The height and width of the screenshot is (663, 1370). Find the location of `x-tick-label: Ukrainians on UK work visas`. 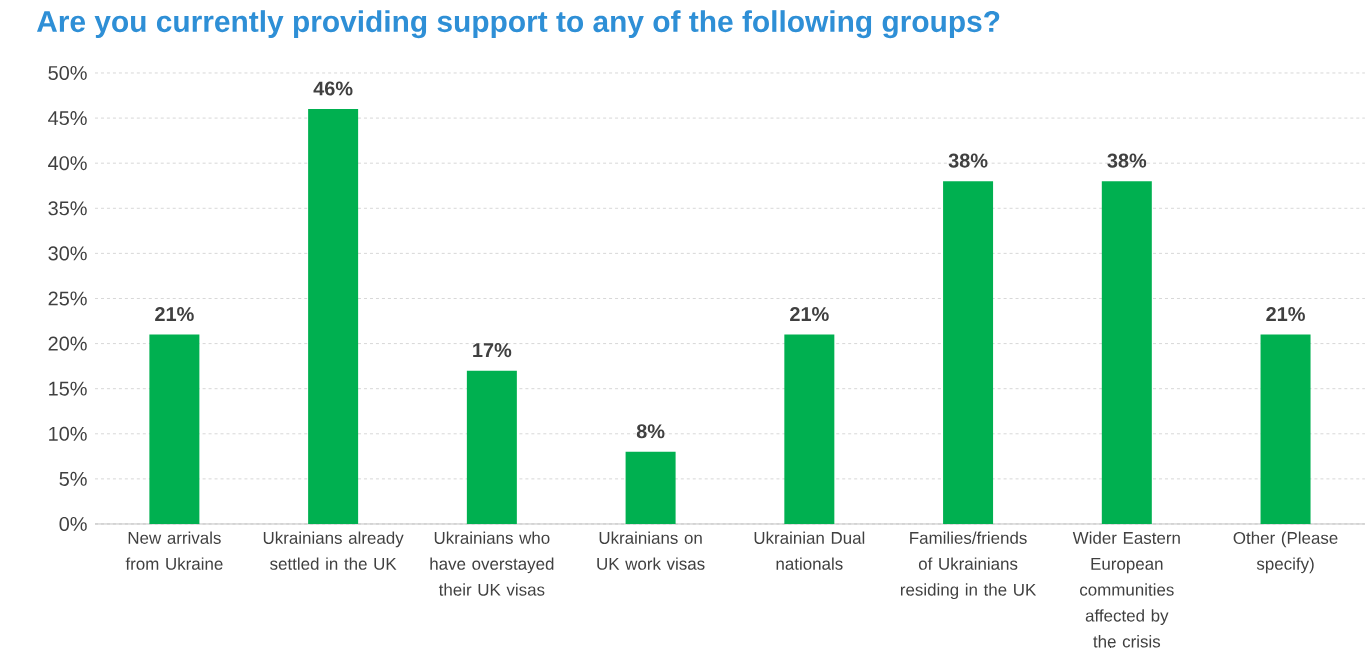

x-tick-label: Ukrainians on UK work visas is located at coordinates (651, 550).